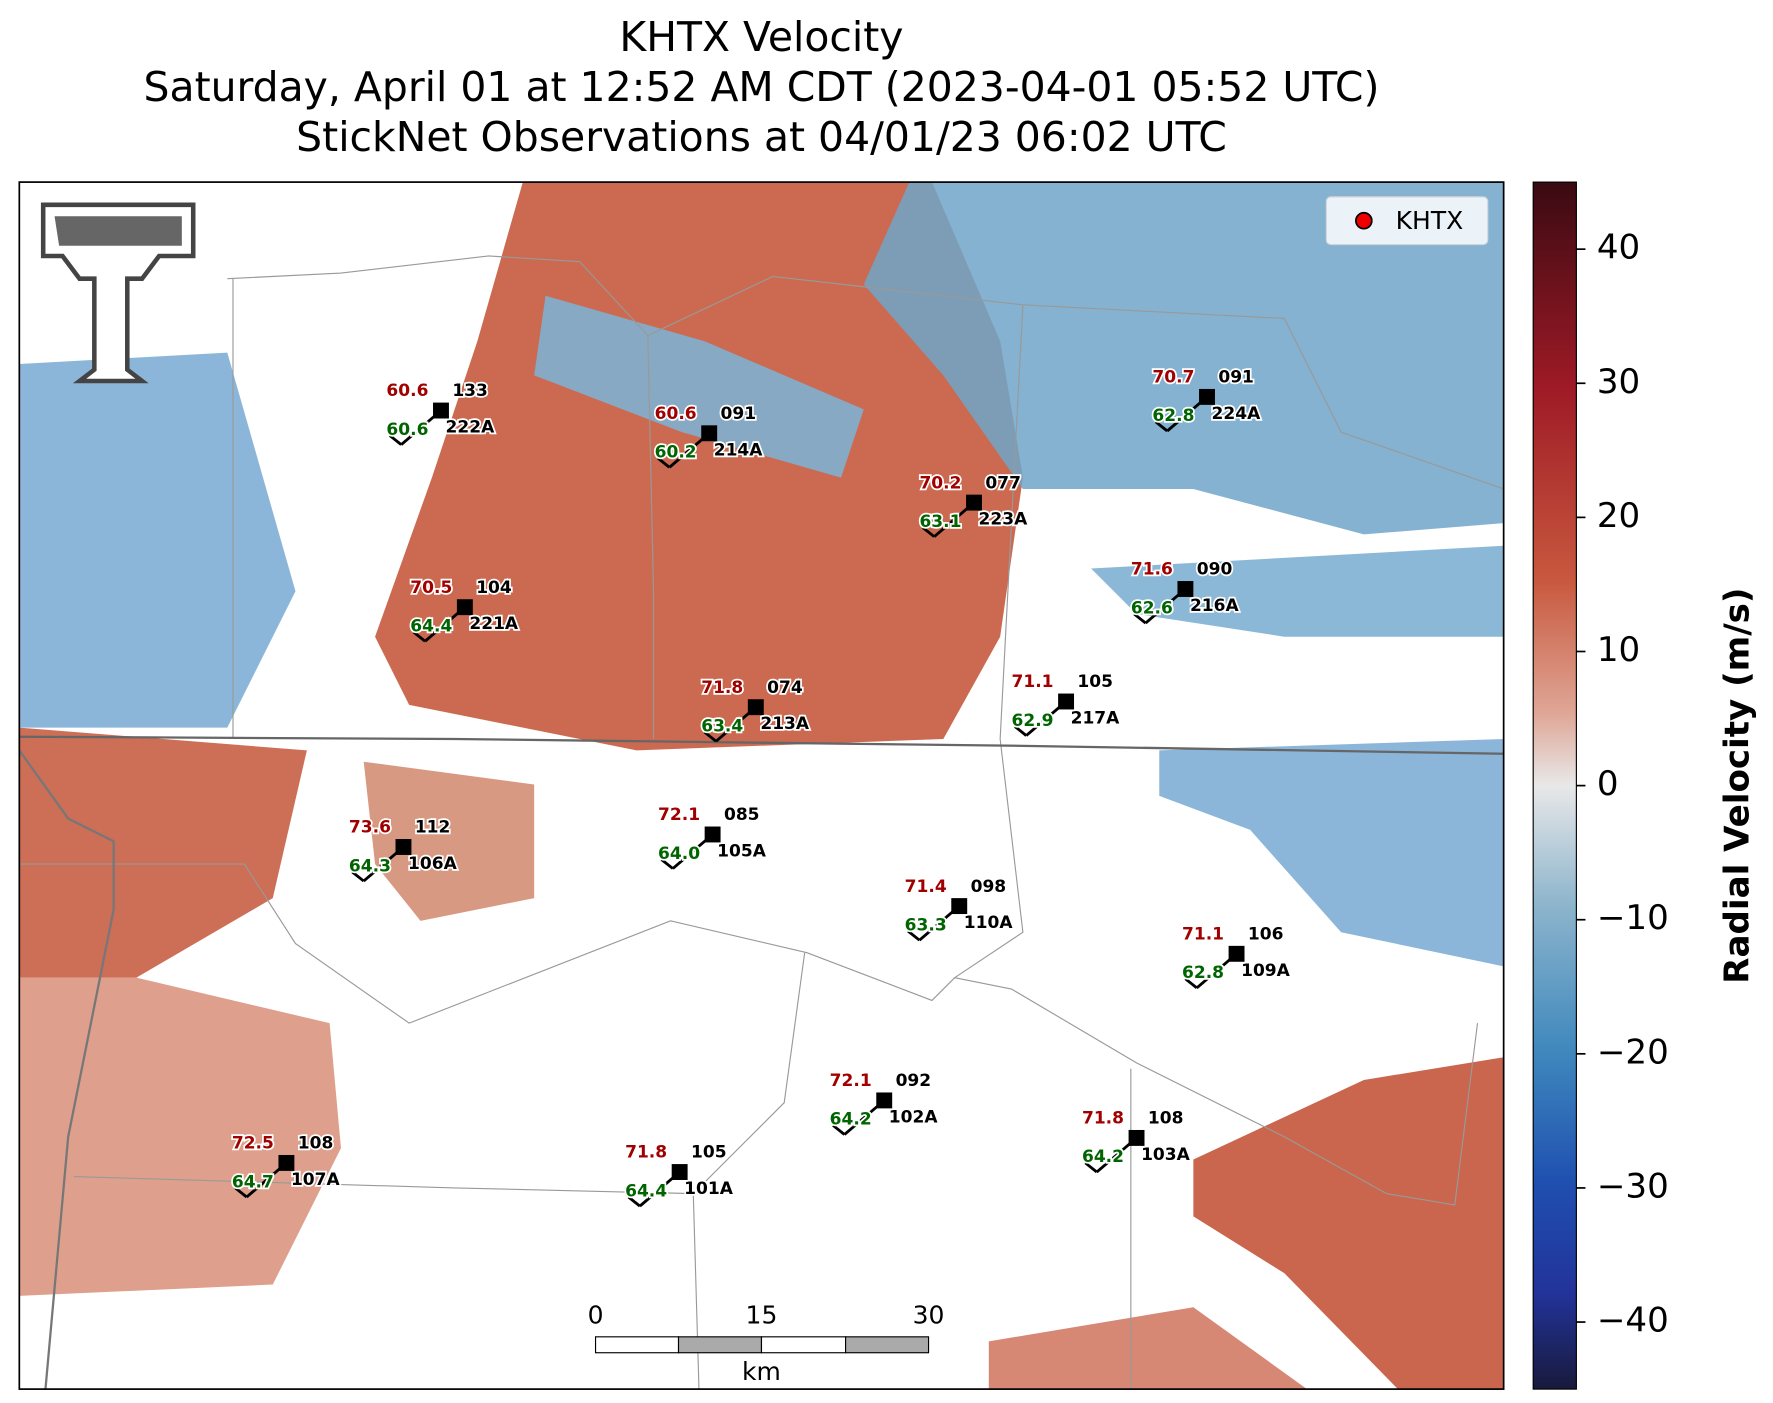 This screenshot has height=1403, width=1773. Describe the element at coordinates (471, 428) in the screenshot. I see `station-id: 222A` at that location.